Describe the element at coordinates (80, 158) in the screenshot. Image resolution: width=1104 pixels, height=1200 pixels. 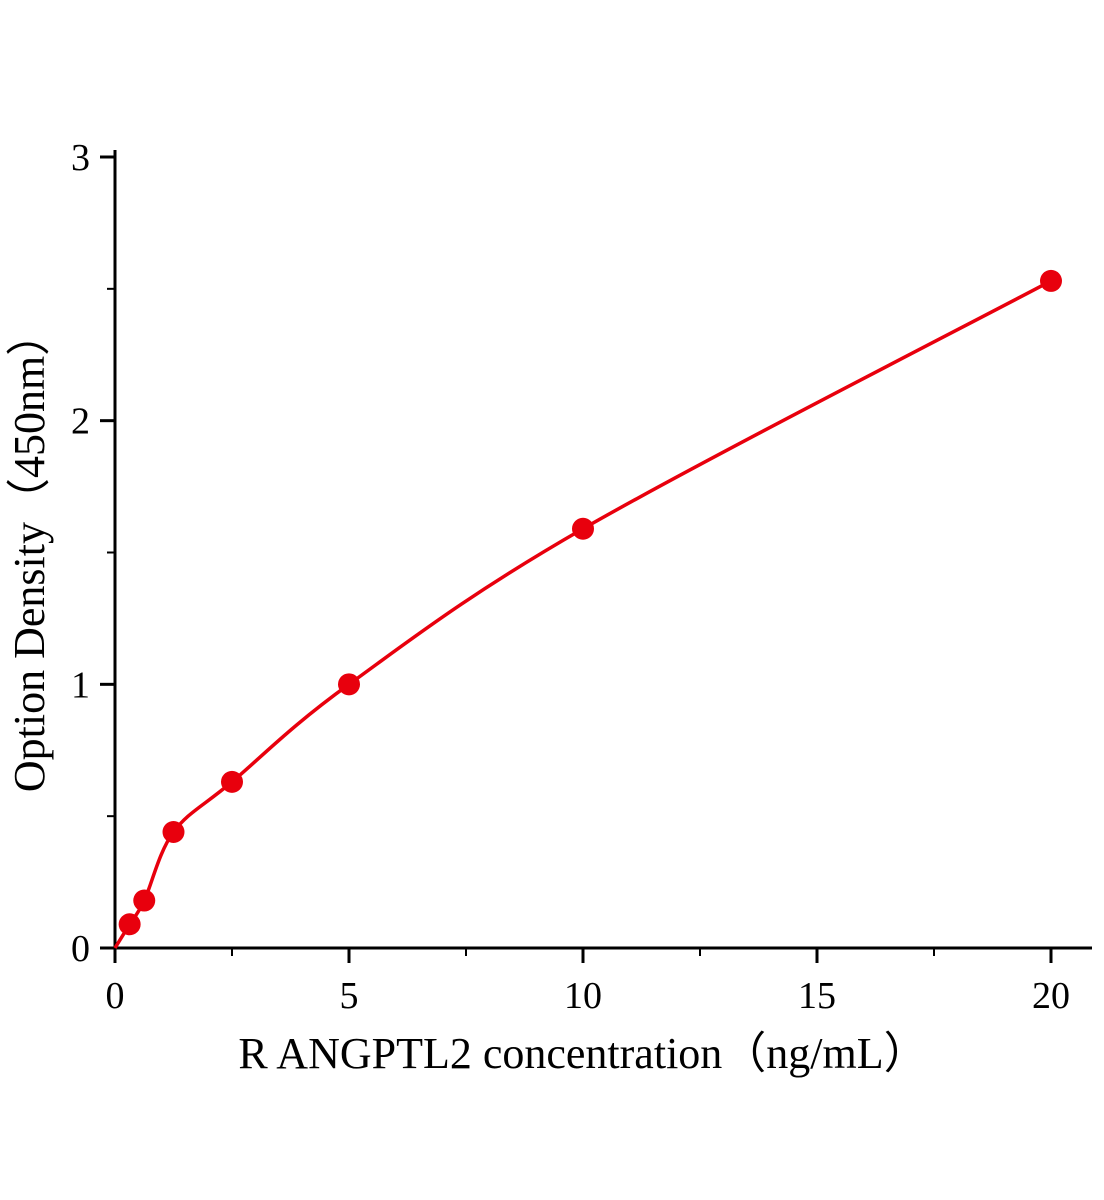
I see `y-tick-label: 3` at that location.